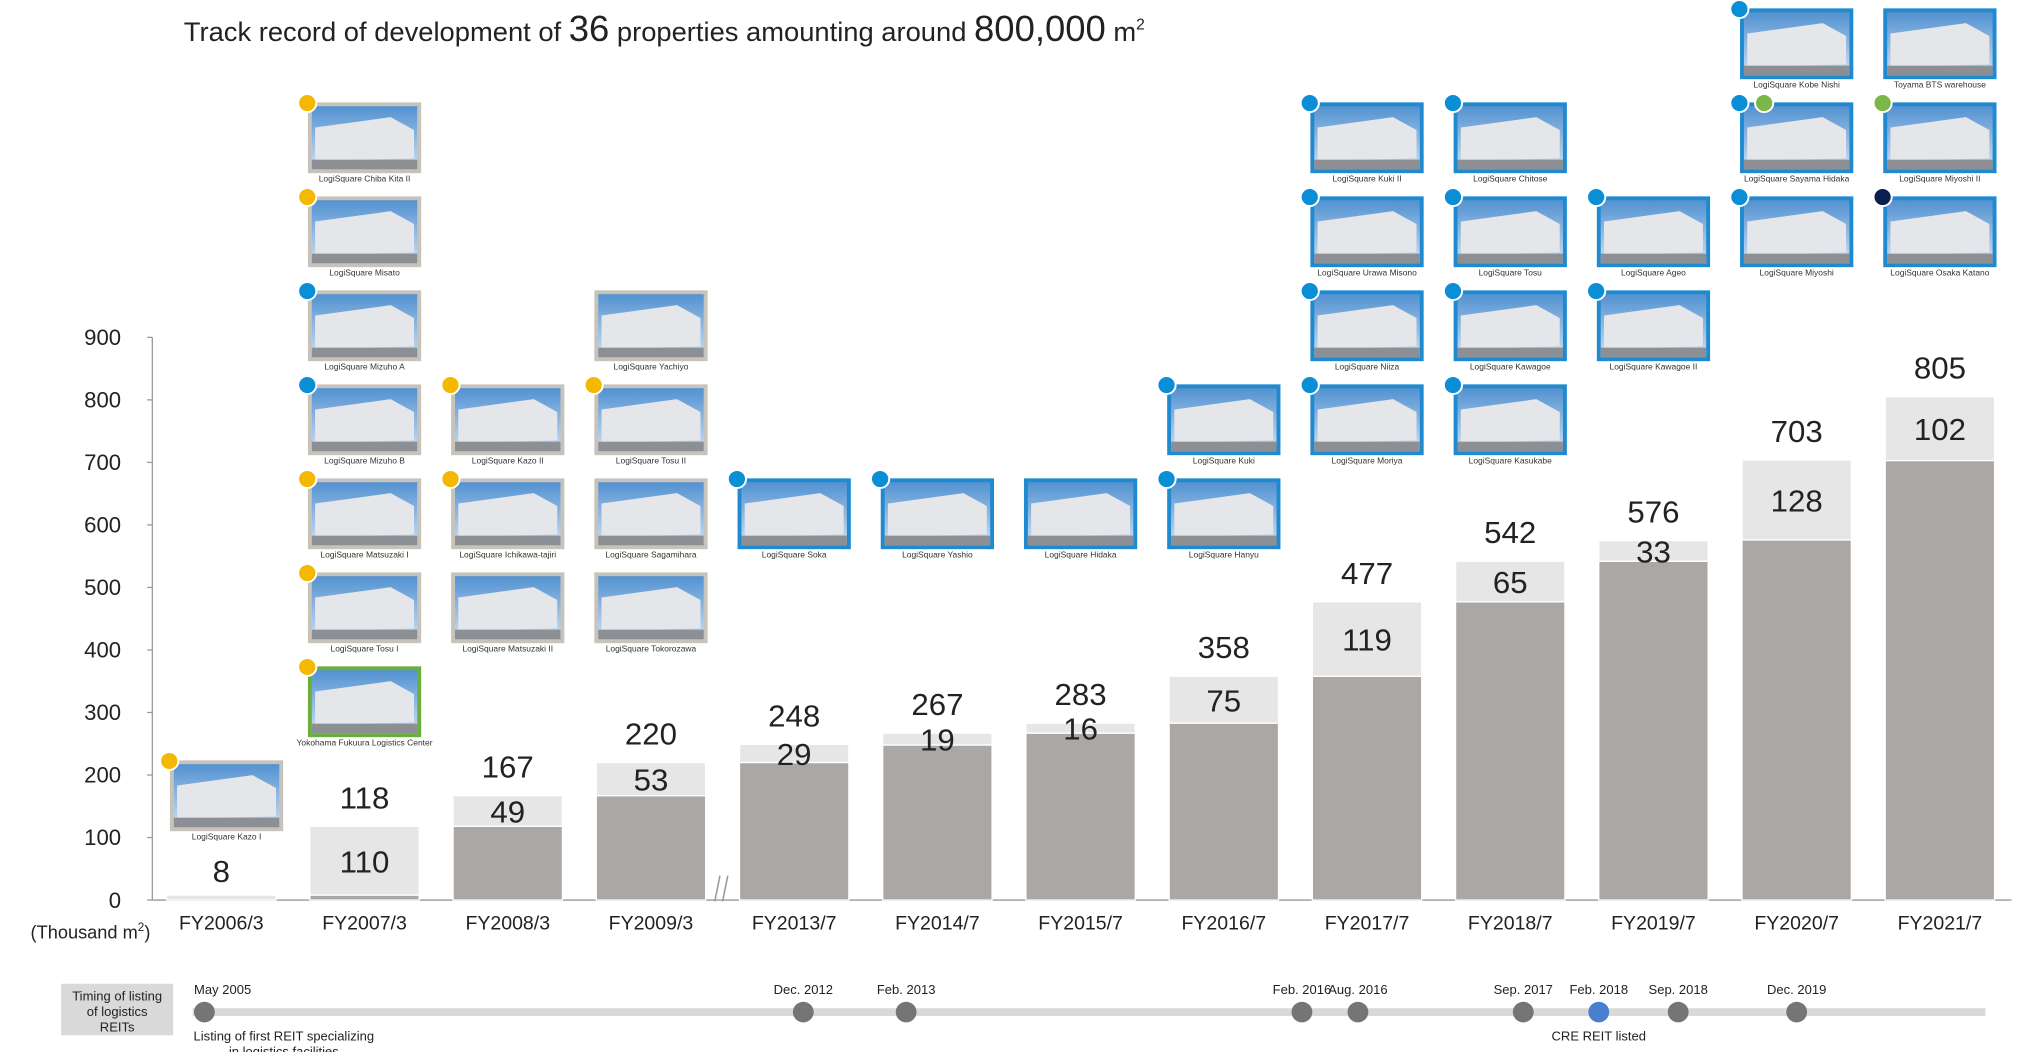 The width and height of the screenshot is (2018, 1052). Describe the element at coordinates (284, 1048) in the screenshot. I see `timeline-note: in logistics facilities` at that location.